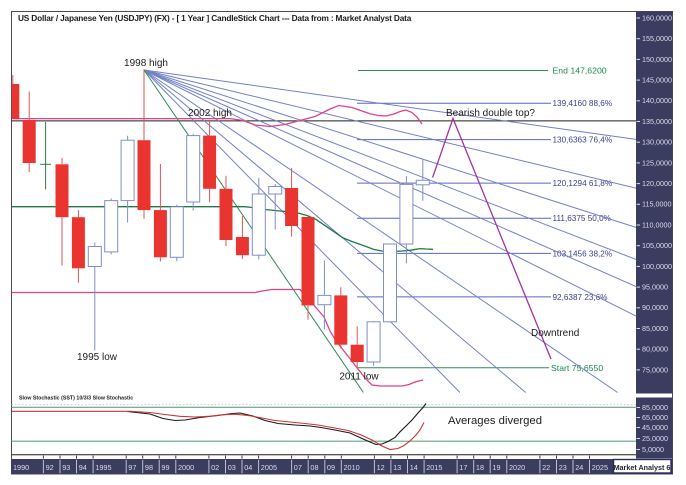 The width and height of the screenshot is (686, 485). What do you see at coordinates (655, 427) in the screenshot?
I see `svg-text: 45,0000` at bounding box center [655, 427].